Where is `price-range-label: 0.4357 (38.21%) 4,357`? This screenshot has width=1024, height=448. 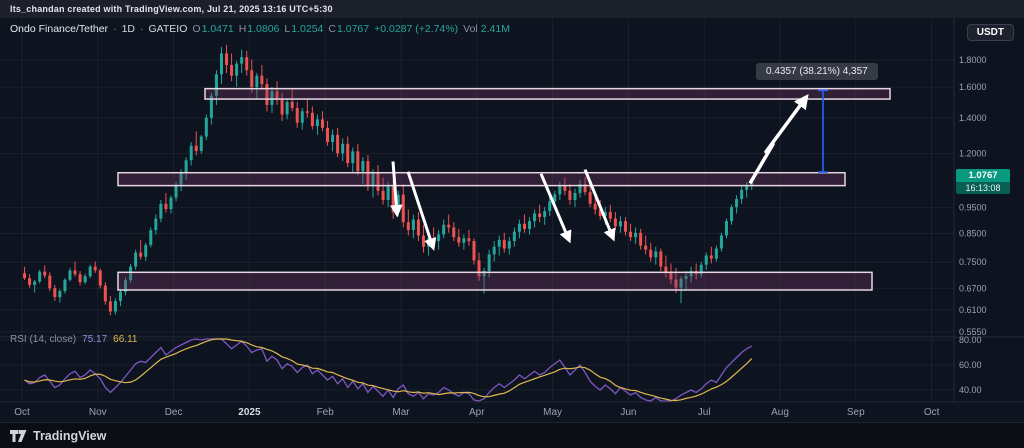
price-range-label: 0.4357 (38.21%) 4,357 is located at coordinates (817, 71).